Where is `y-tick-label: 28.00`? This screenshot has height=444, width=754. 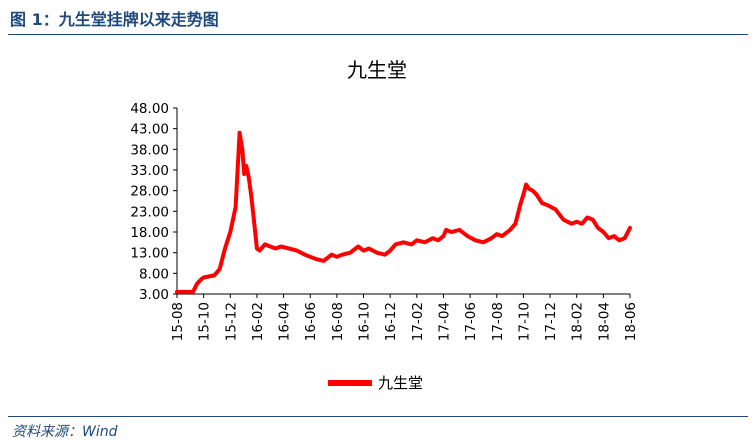 y-tick-label: 28.00 is located at coordinates (149, 192).